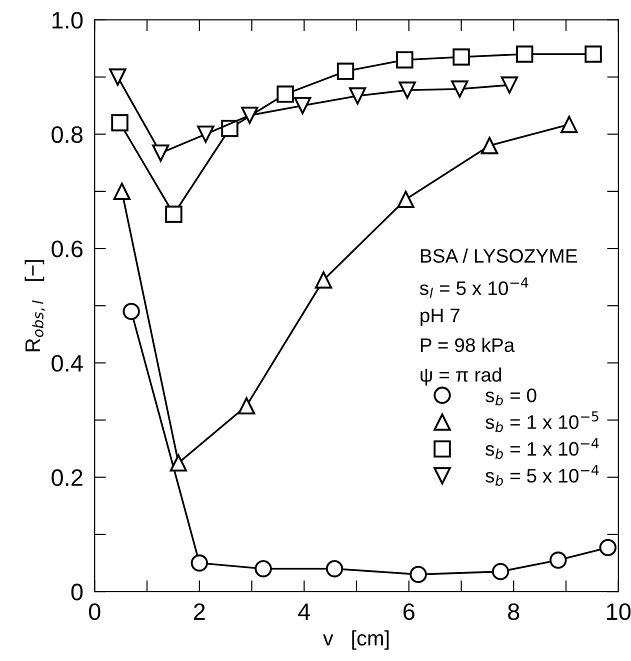 This screenshot has height=661, width=631. Describe the element at coordinates (67, 134) in the screenshot. I see `y-tick-label: 0.8` at that location.